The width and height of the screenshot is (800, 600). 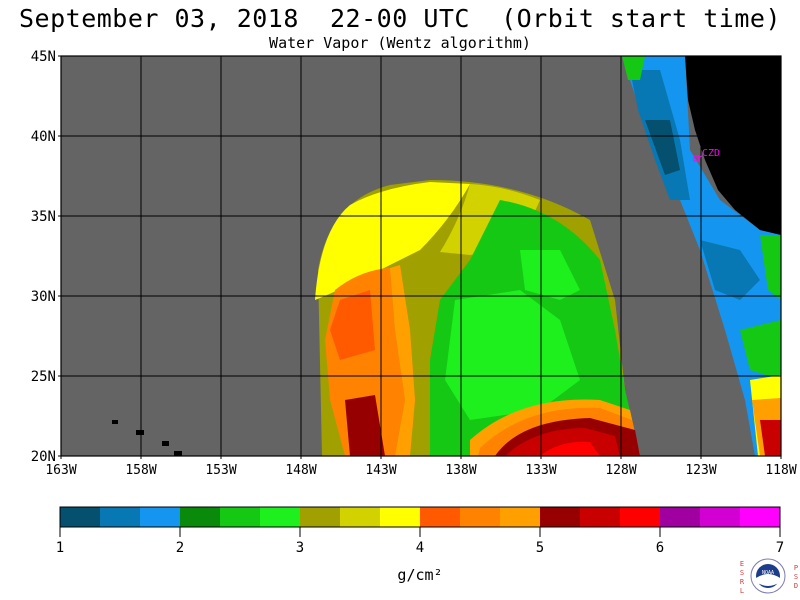 I want to click on lon-label: 123W, so click(x=700, y=470).